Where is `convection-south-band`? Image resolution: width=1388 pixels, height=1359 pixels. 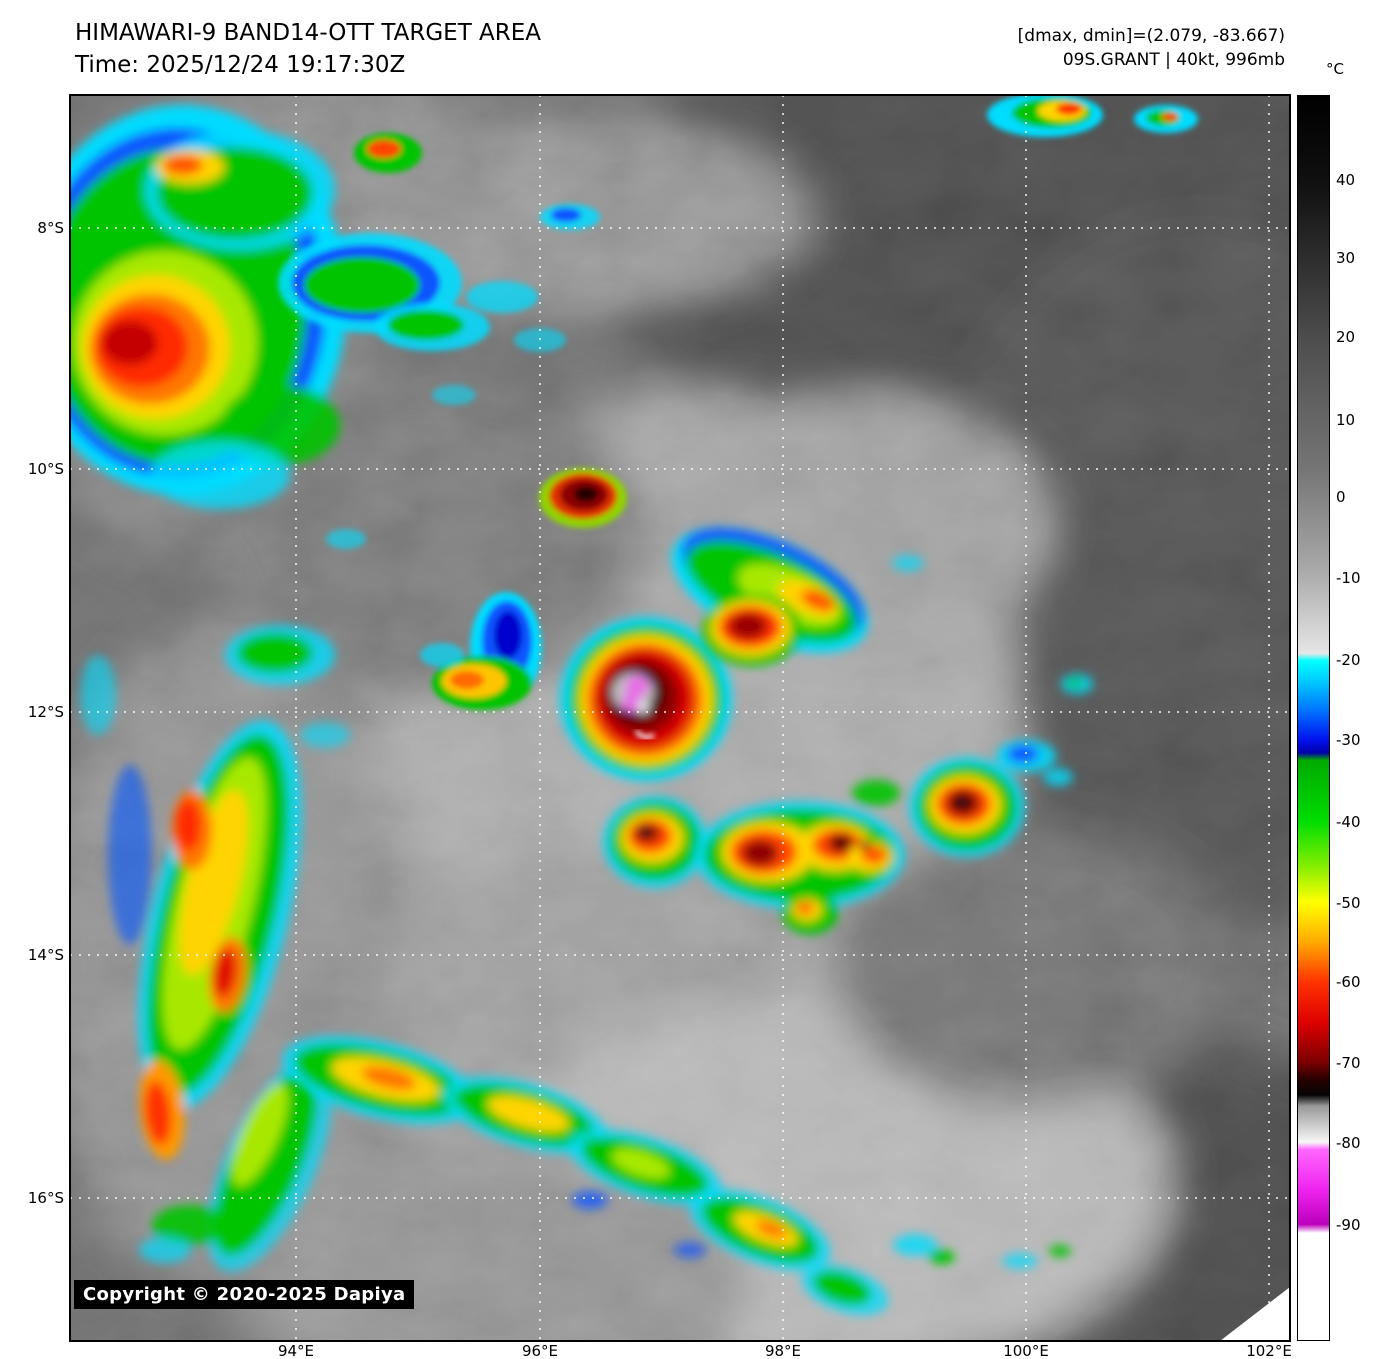 convection-south-band is located at coordinates (676, 1175).